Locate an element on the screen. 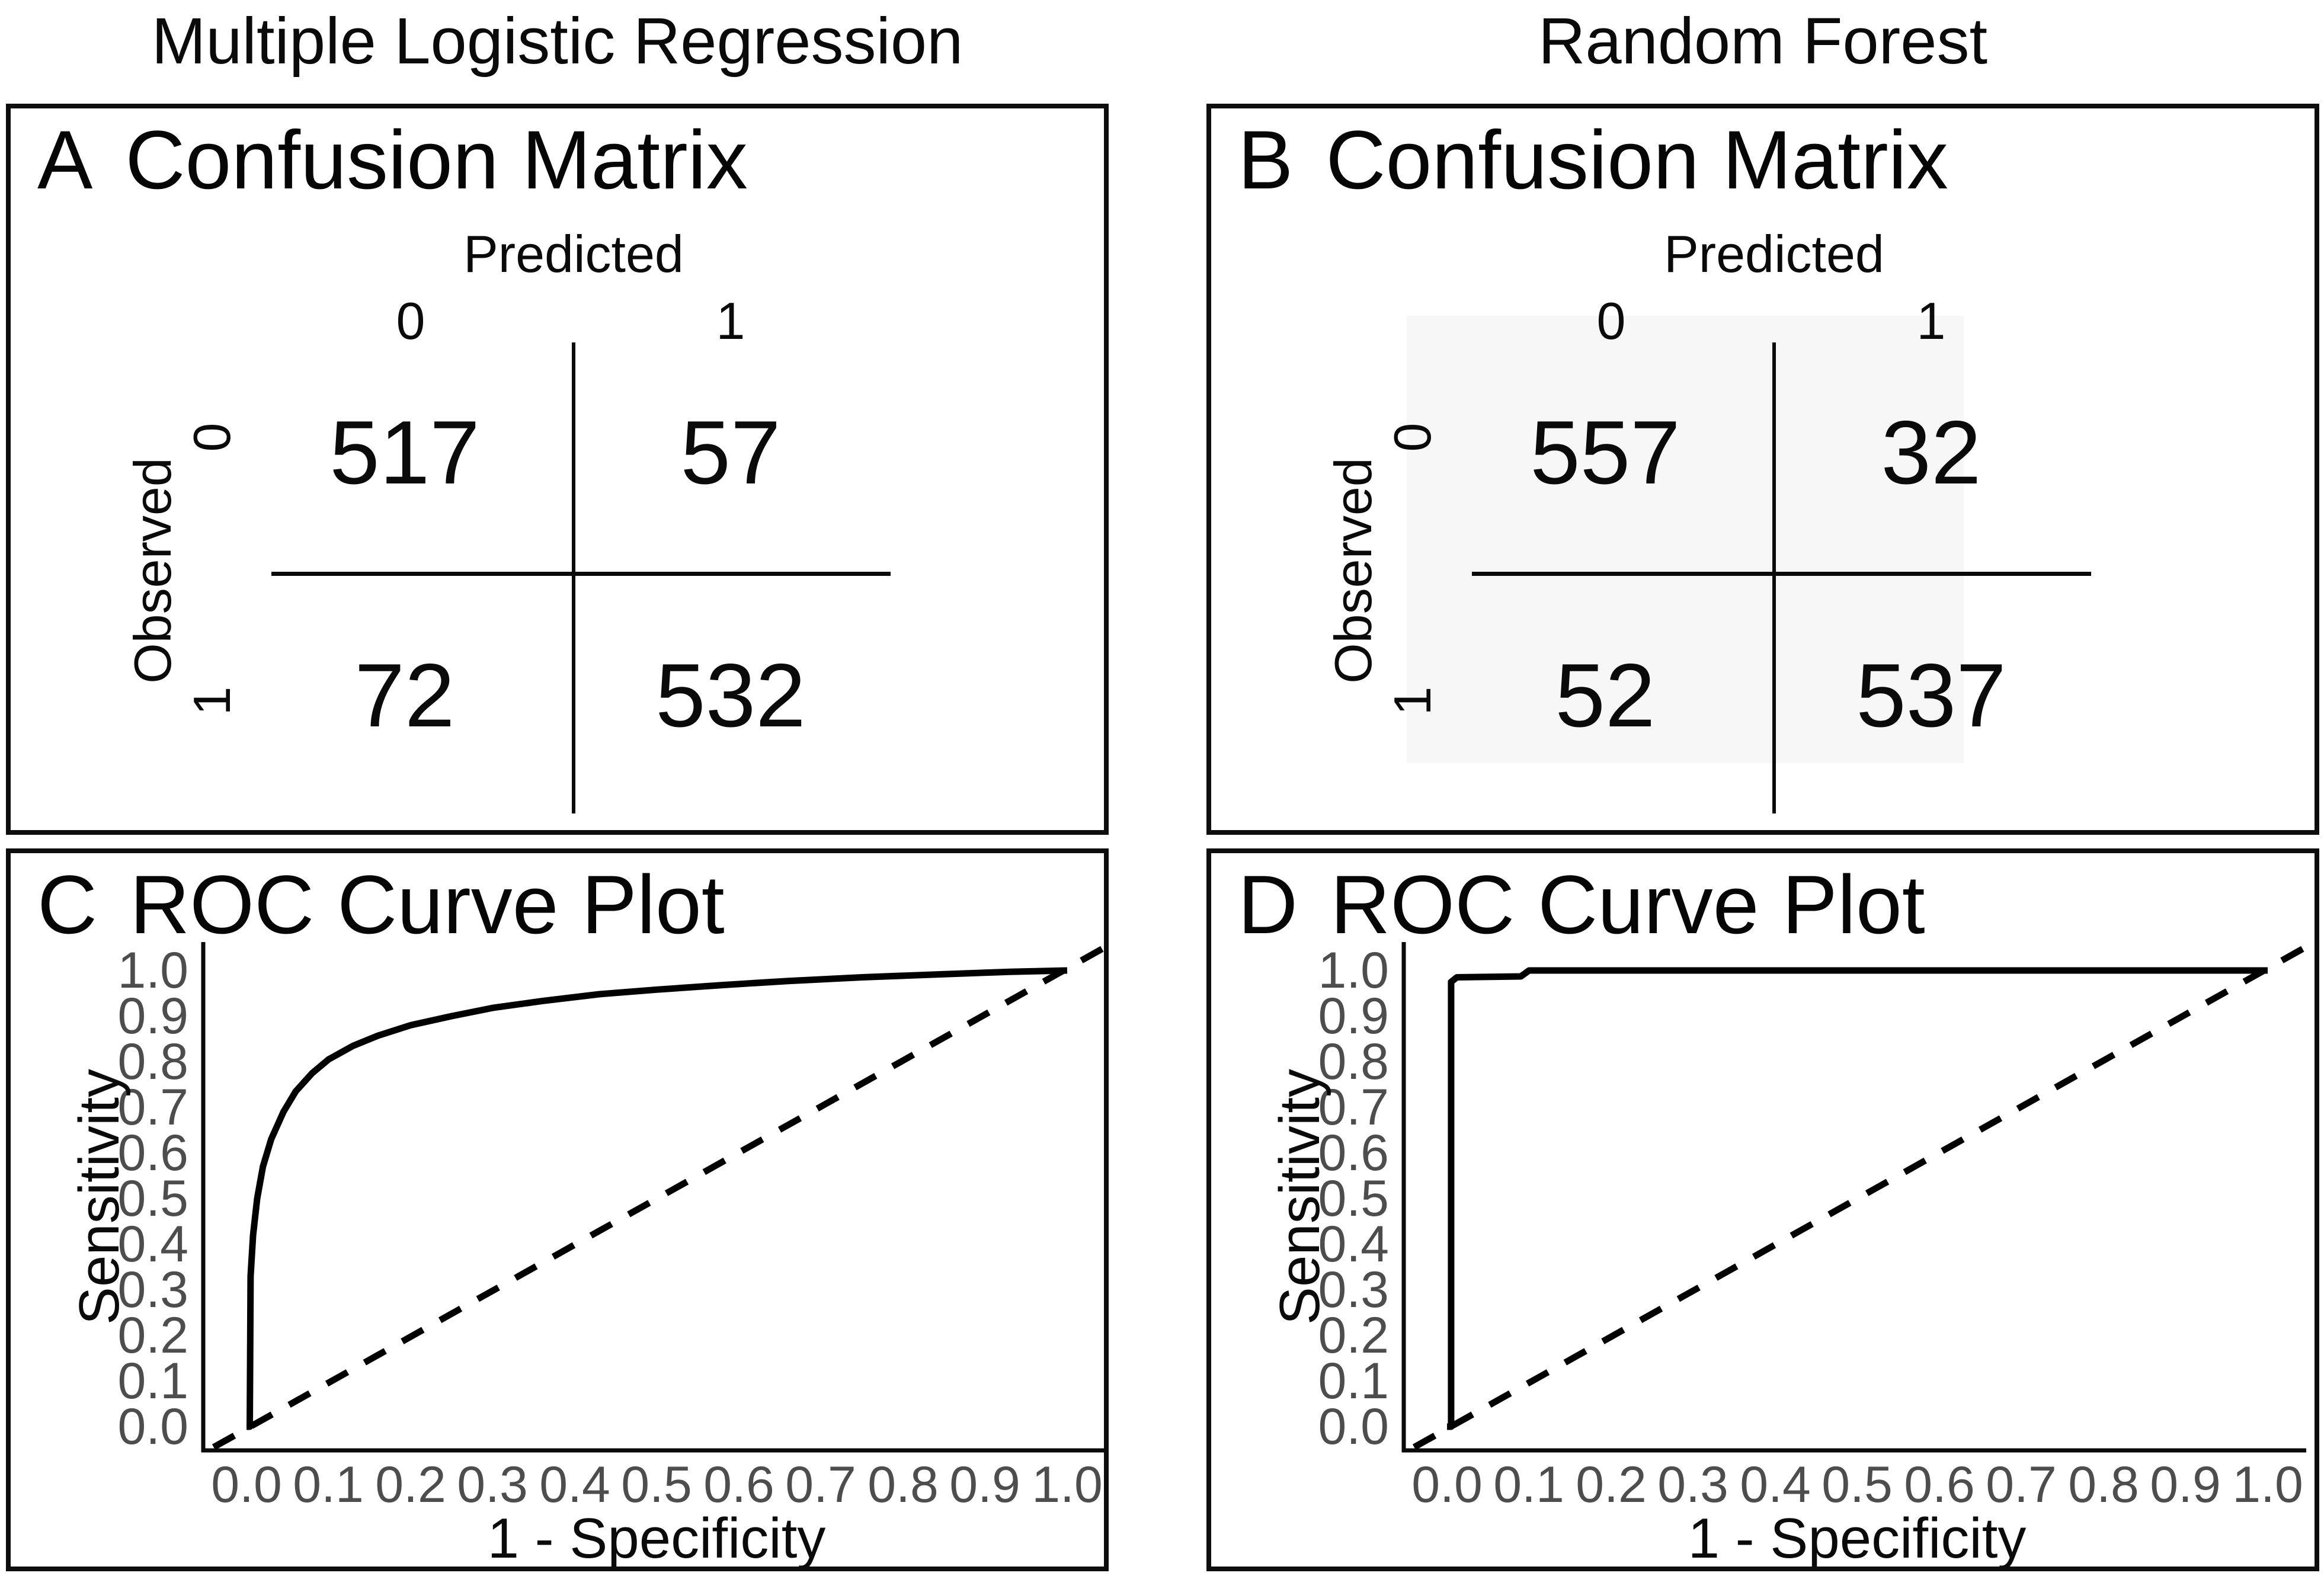 The height and width of the screenshot is (1576, 2324). panel-letter: A is located at coordinates (65, 160).